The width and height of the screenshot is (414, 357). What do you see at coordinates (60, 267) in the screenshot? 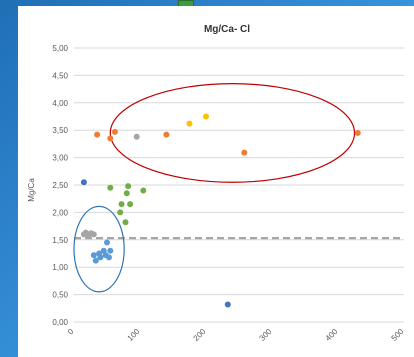
I see `y-tick-label: 1,00` at bounding box center [60, 267].